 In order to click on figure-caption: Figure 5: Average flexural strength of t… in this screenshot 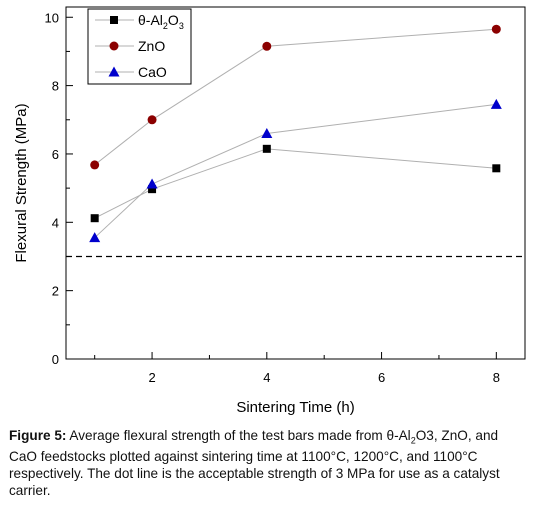, I will do `click(267, 463)`.